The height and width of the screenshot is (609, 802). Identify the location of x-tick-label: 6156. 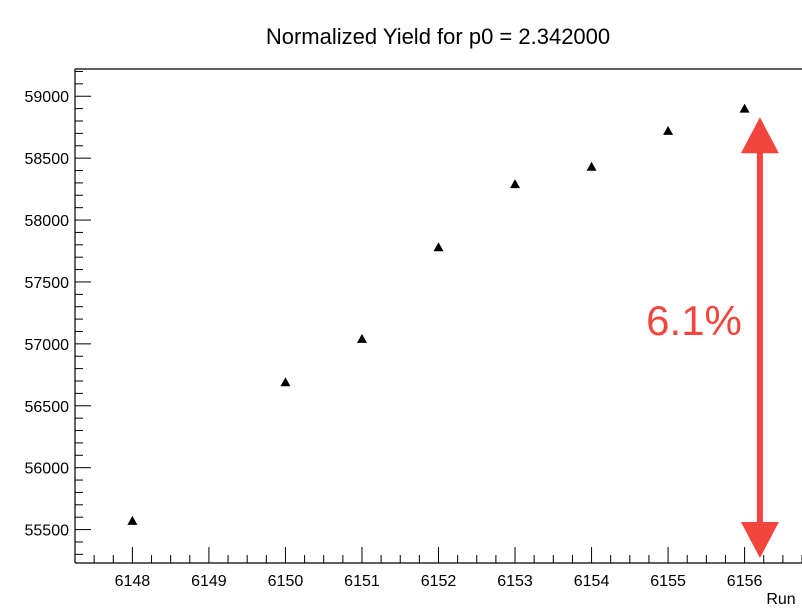
(745, 581).